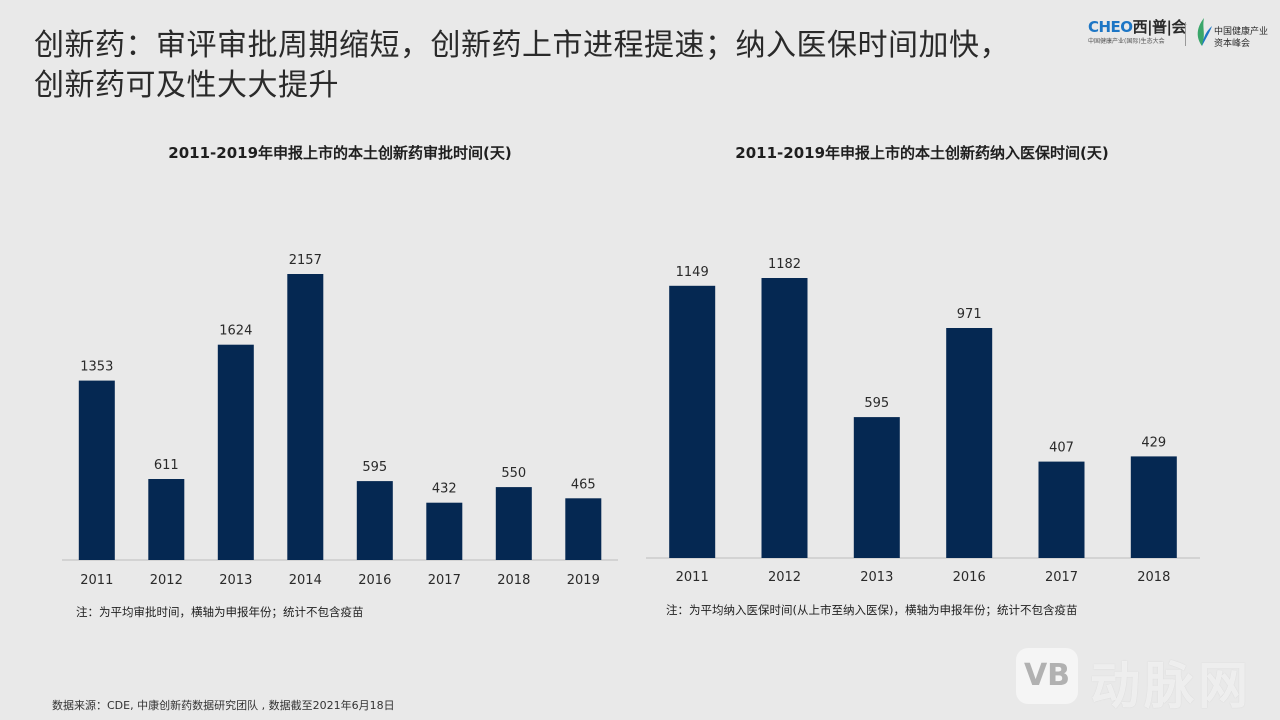 This screenshot has height=720, width=1280. What do you see at coordinates (1153, 442) in the screenshot?
I see `data-label-2018: 429` at bounding box center [1153, 442].